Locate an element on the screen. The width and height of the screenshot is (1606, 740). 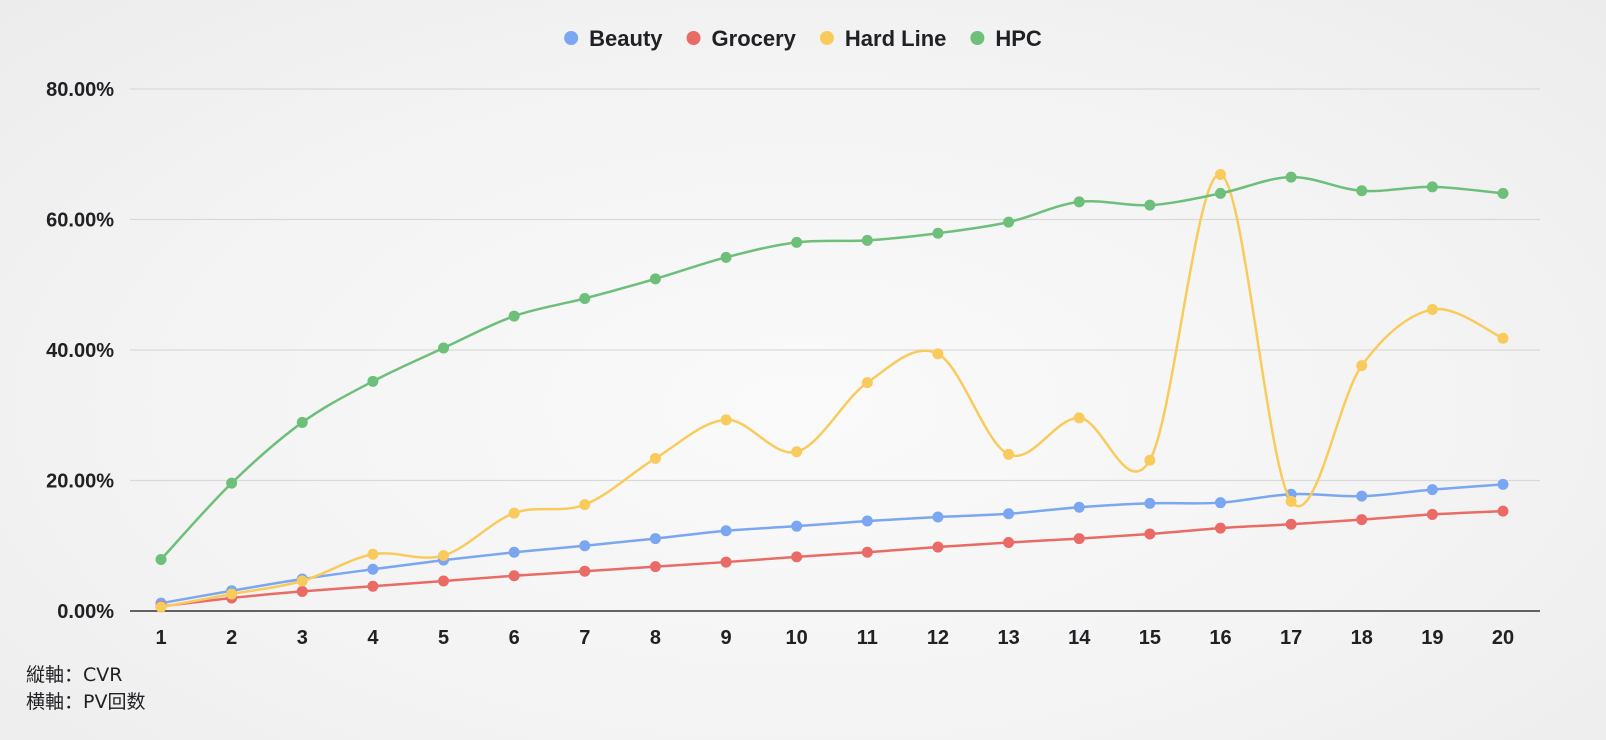
x-tick-label: 16 is located at coordinates (1220, 638).